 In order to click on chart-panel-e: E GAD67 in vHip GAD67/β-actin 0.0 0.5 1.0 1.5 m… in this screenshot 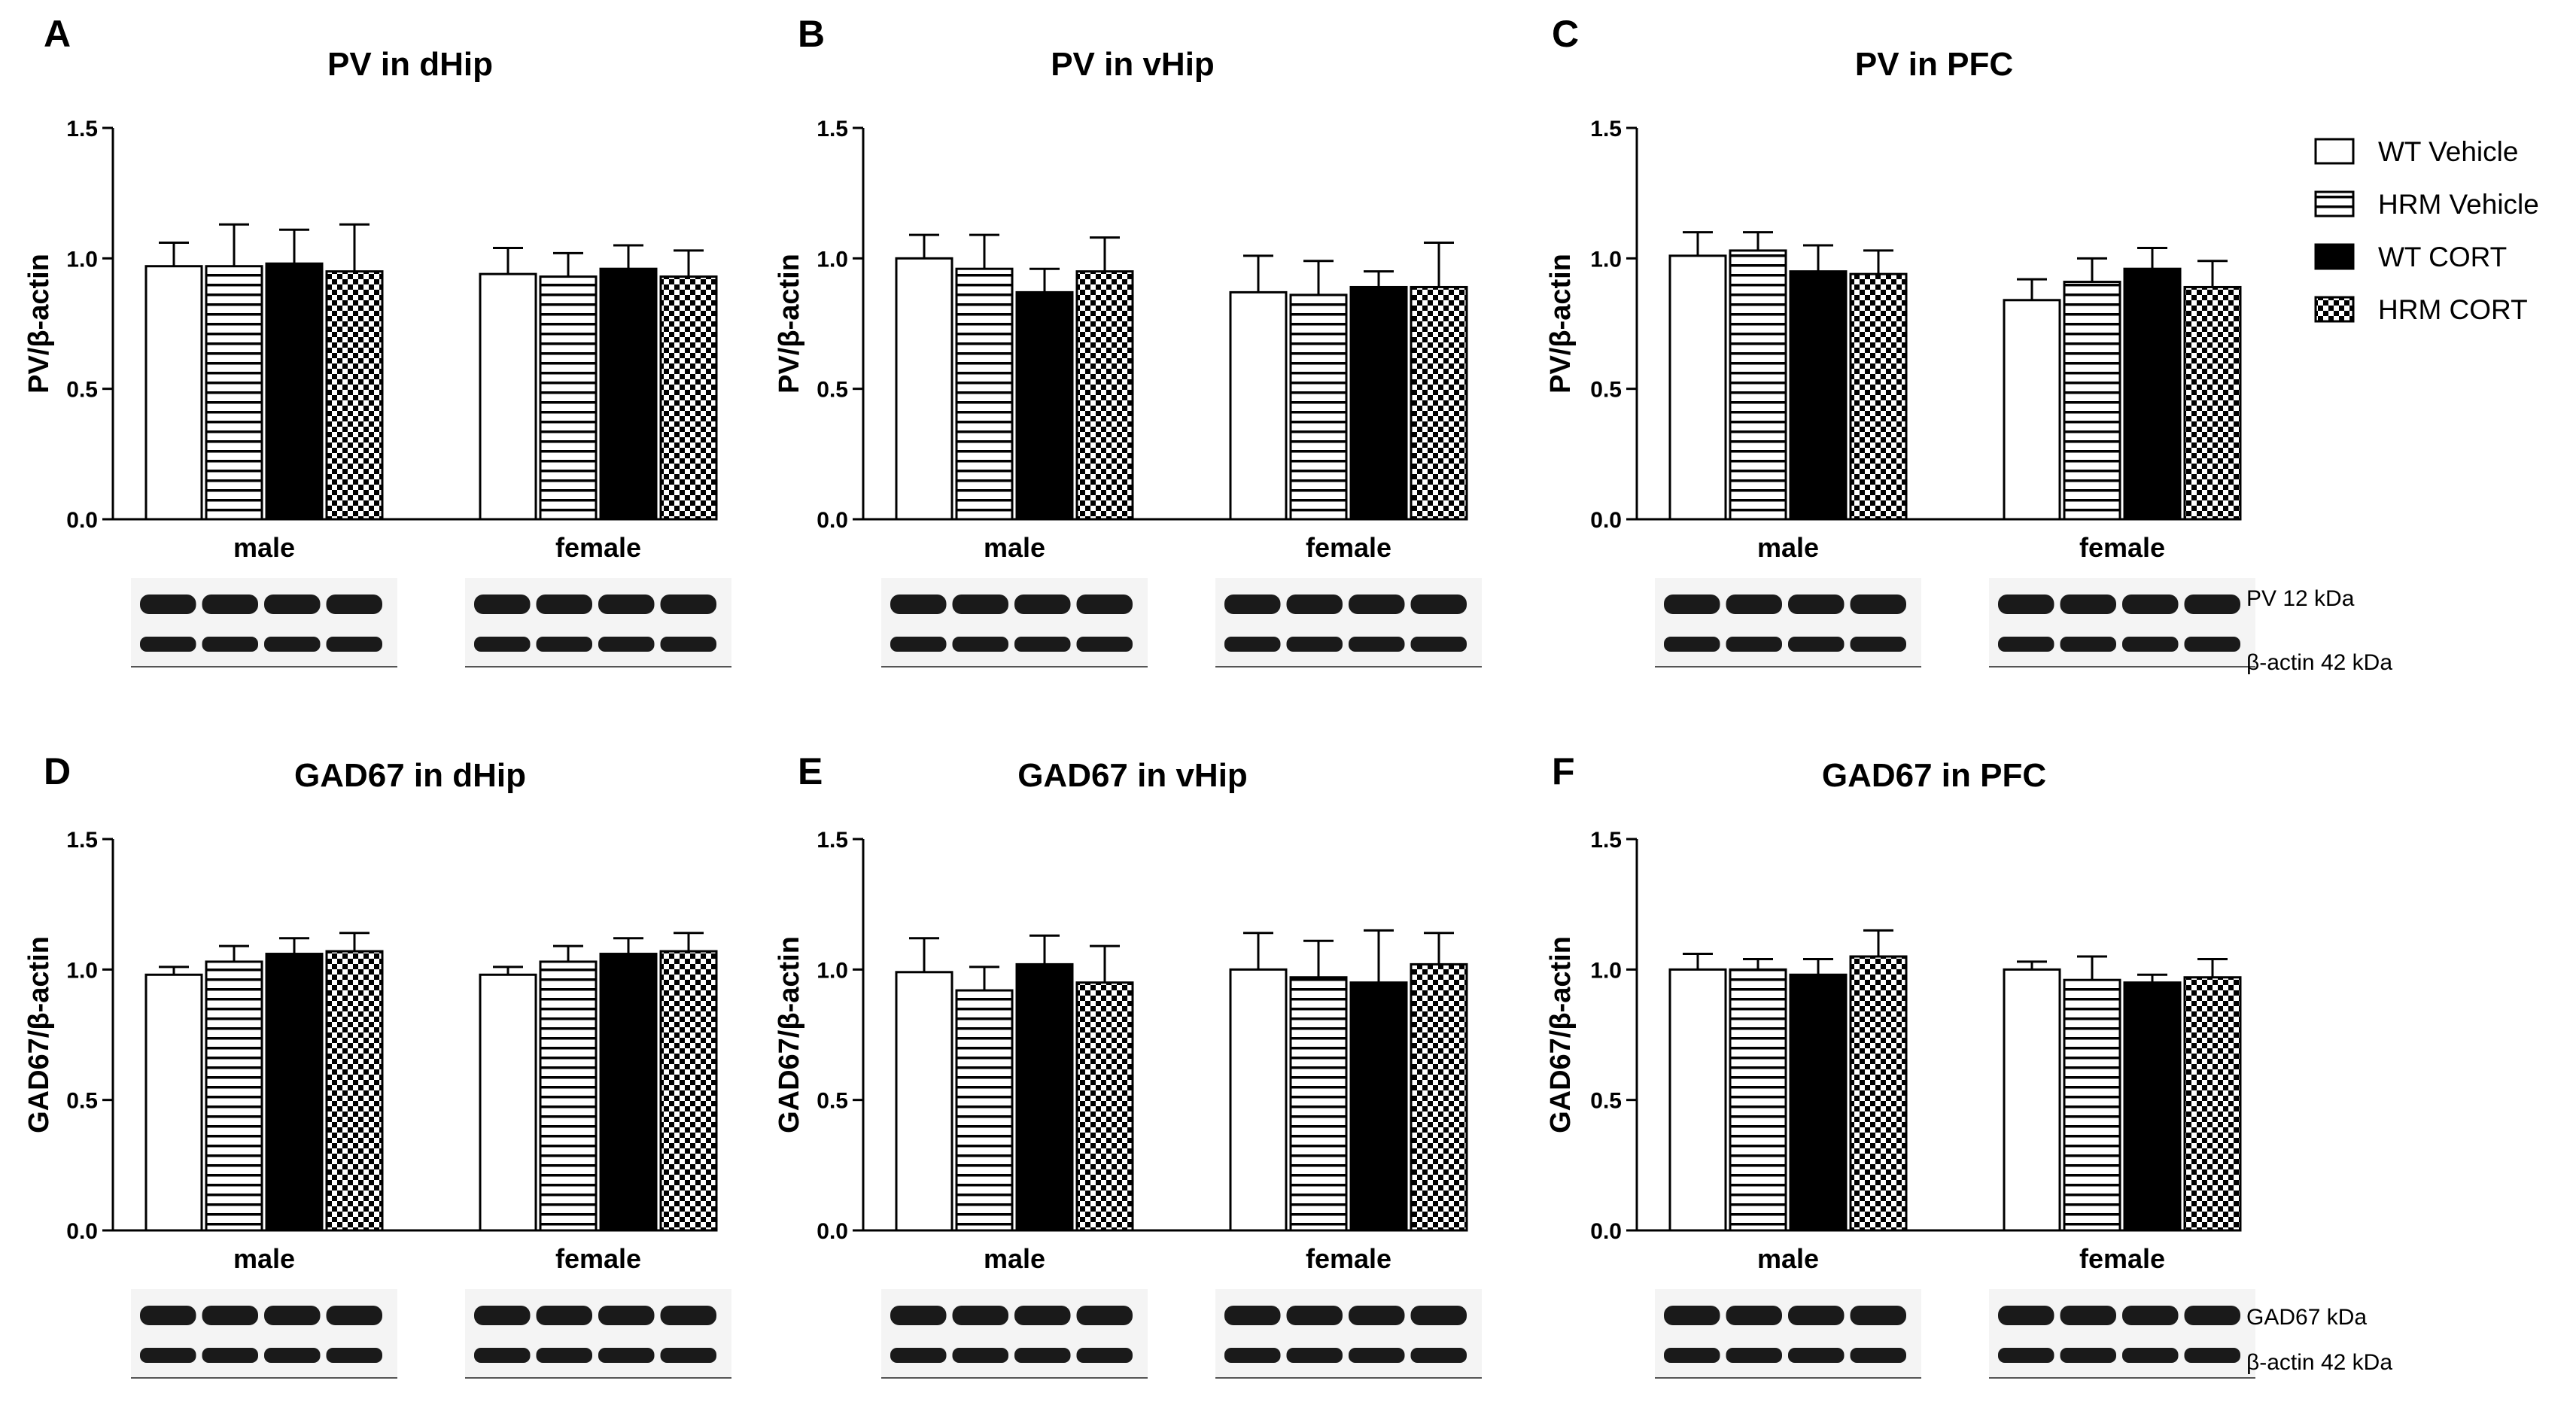, I will do `click(1128, 1065)`.